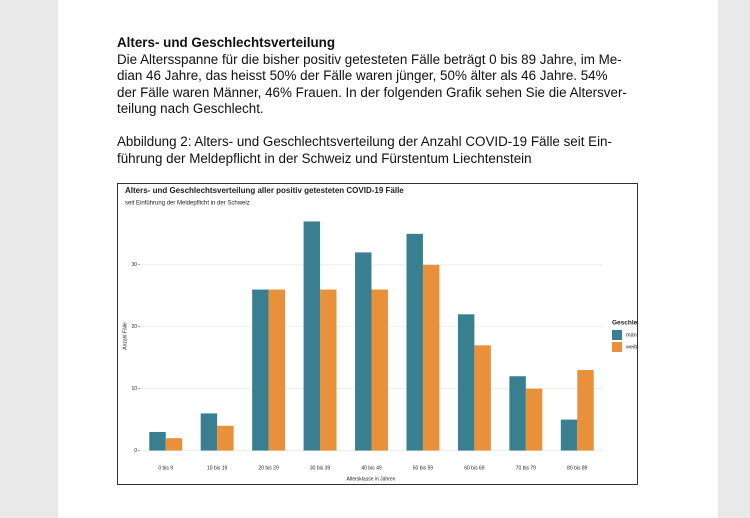  Describe the element at coordinates (268, 468) in the screenshot. I see `x-tick-label: 20 bis 29` at that location.